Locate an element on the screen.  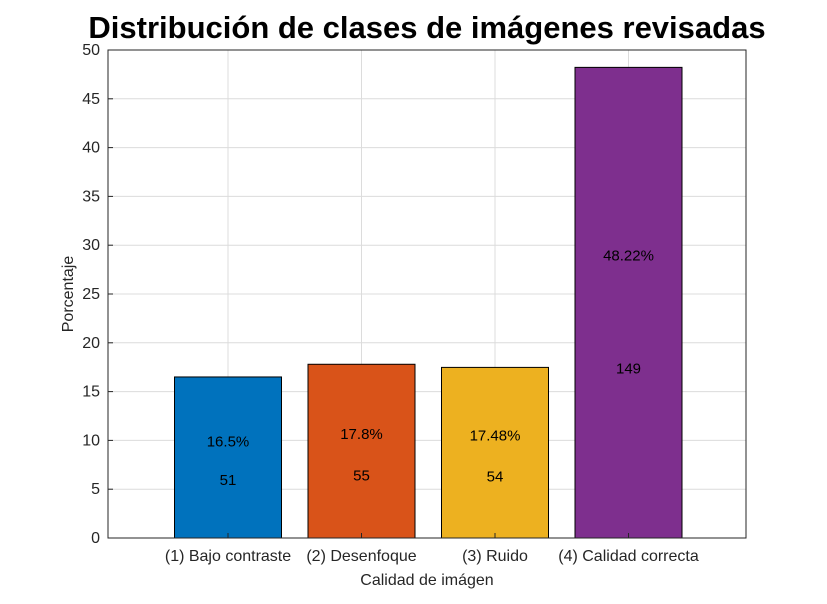
y-tick-label: 30 is located at coordinates (91, 245).